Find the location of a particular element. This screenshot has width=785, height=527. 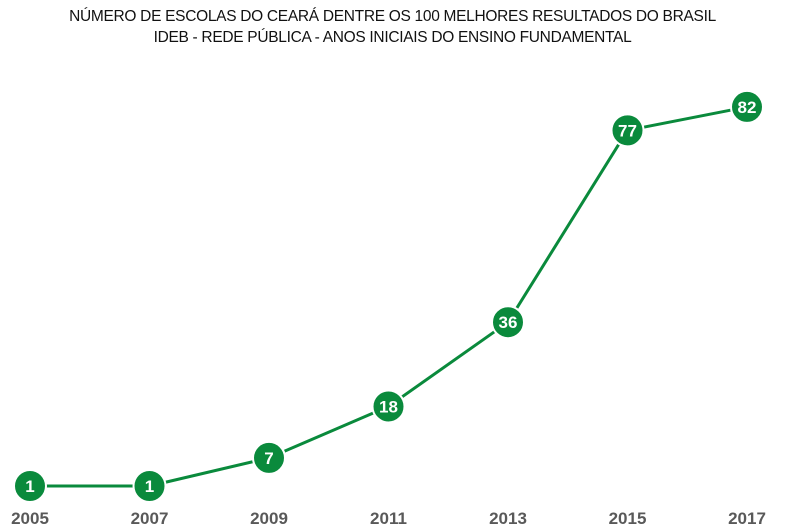

data-label-2007: 1 is located at coordinates (149, 486).